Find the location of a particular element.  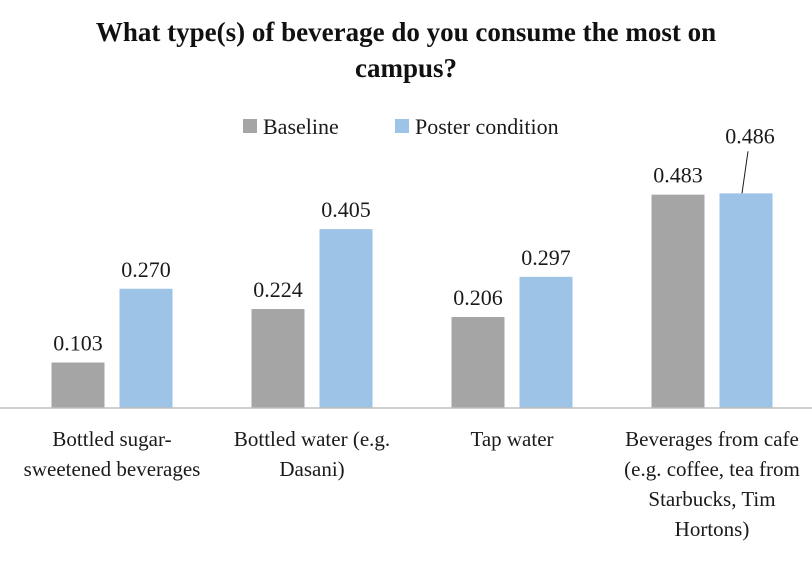

x-tick-label: Bottled water (e.g. Dasani) is located at coordinates (312, 454).